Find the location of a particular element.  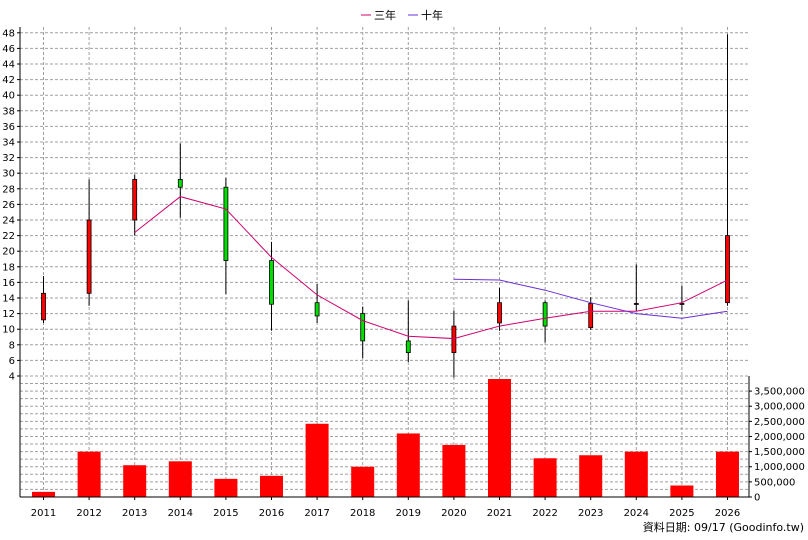

year-tick-label: 2021 is located at coordinates (499, 513).